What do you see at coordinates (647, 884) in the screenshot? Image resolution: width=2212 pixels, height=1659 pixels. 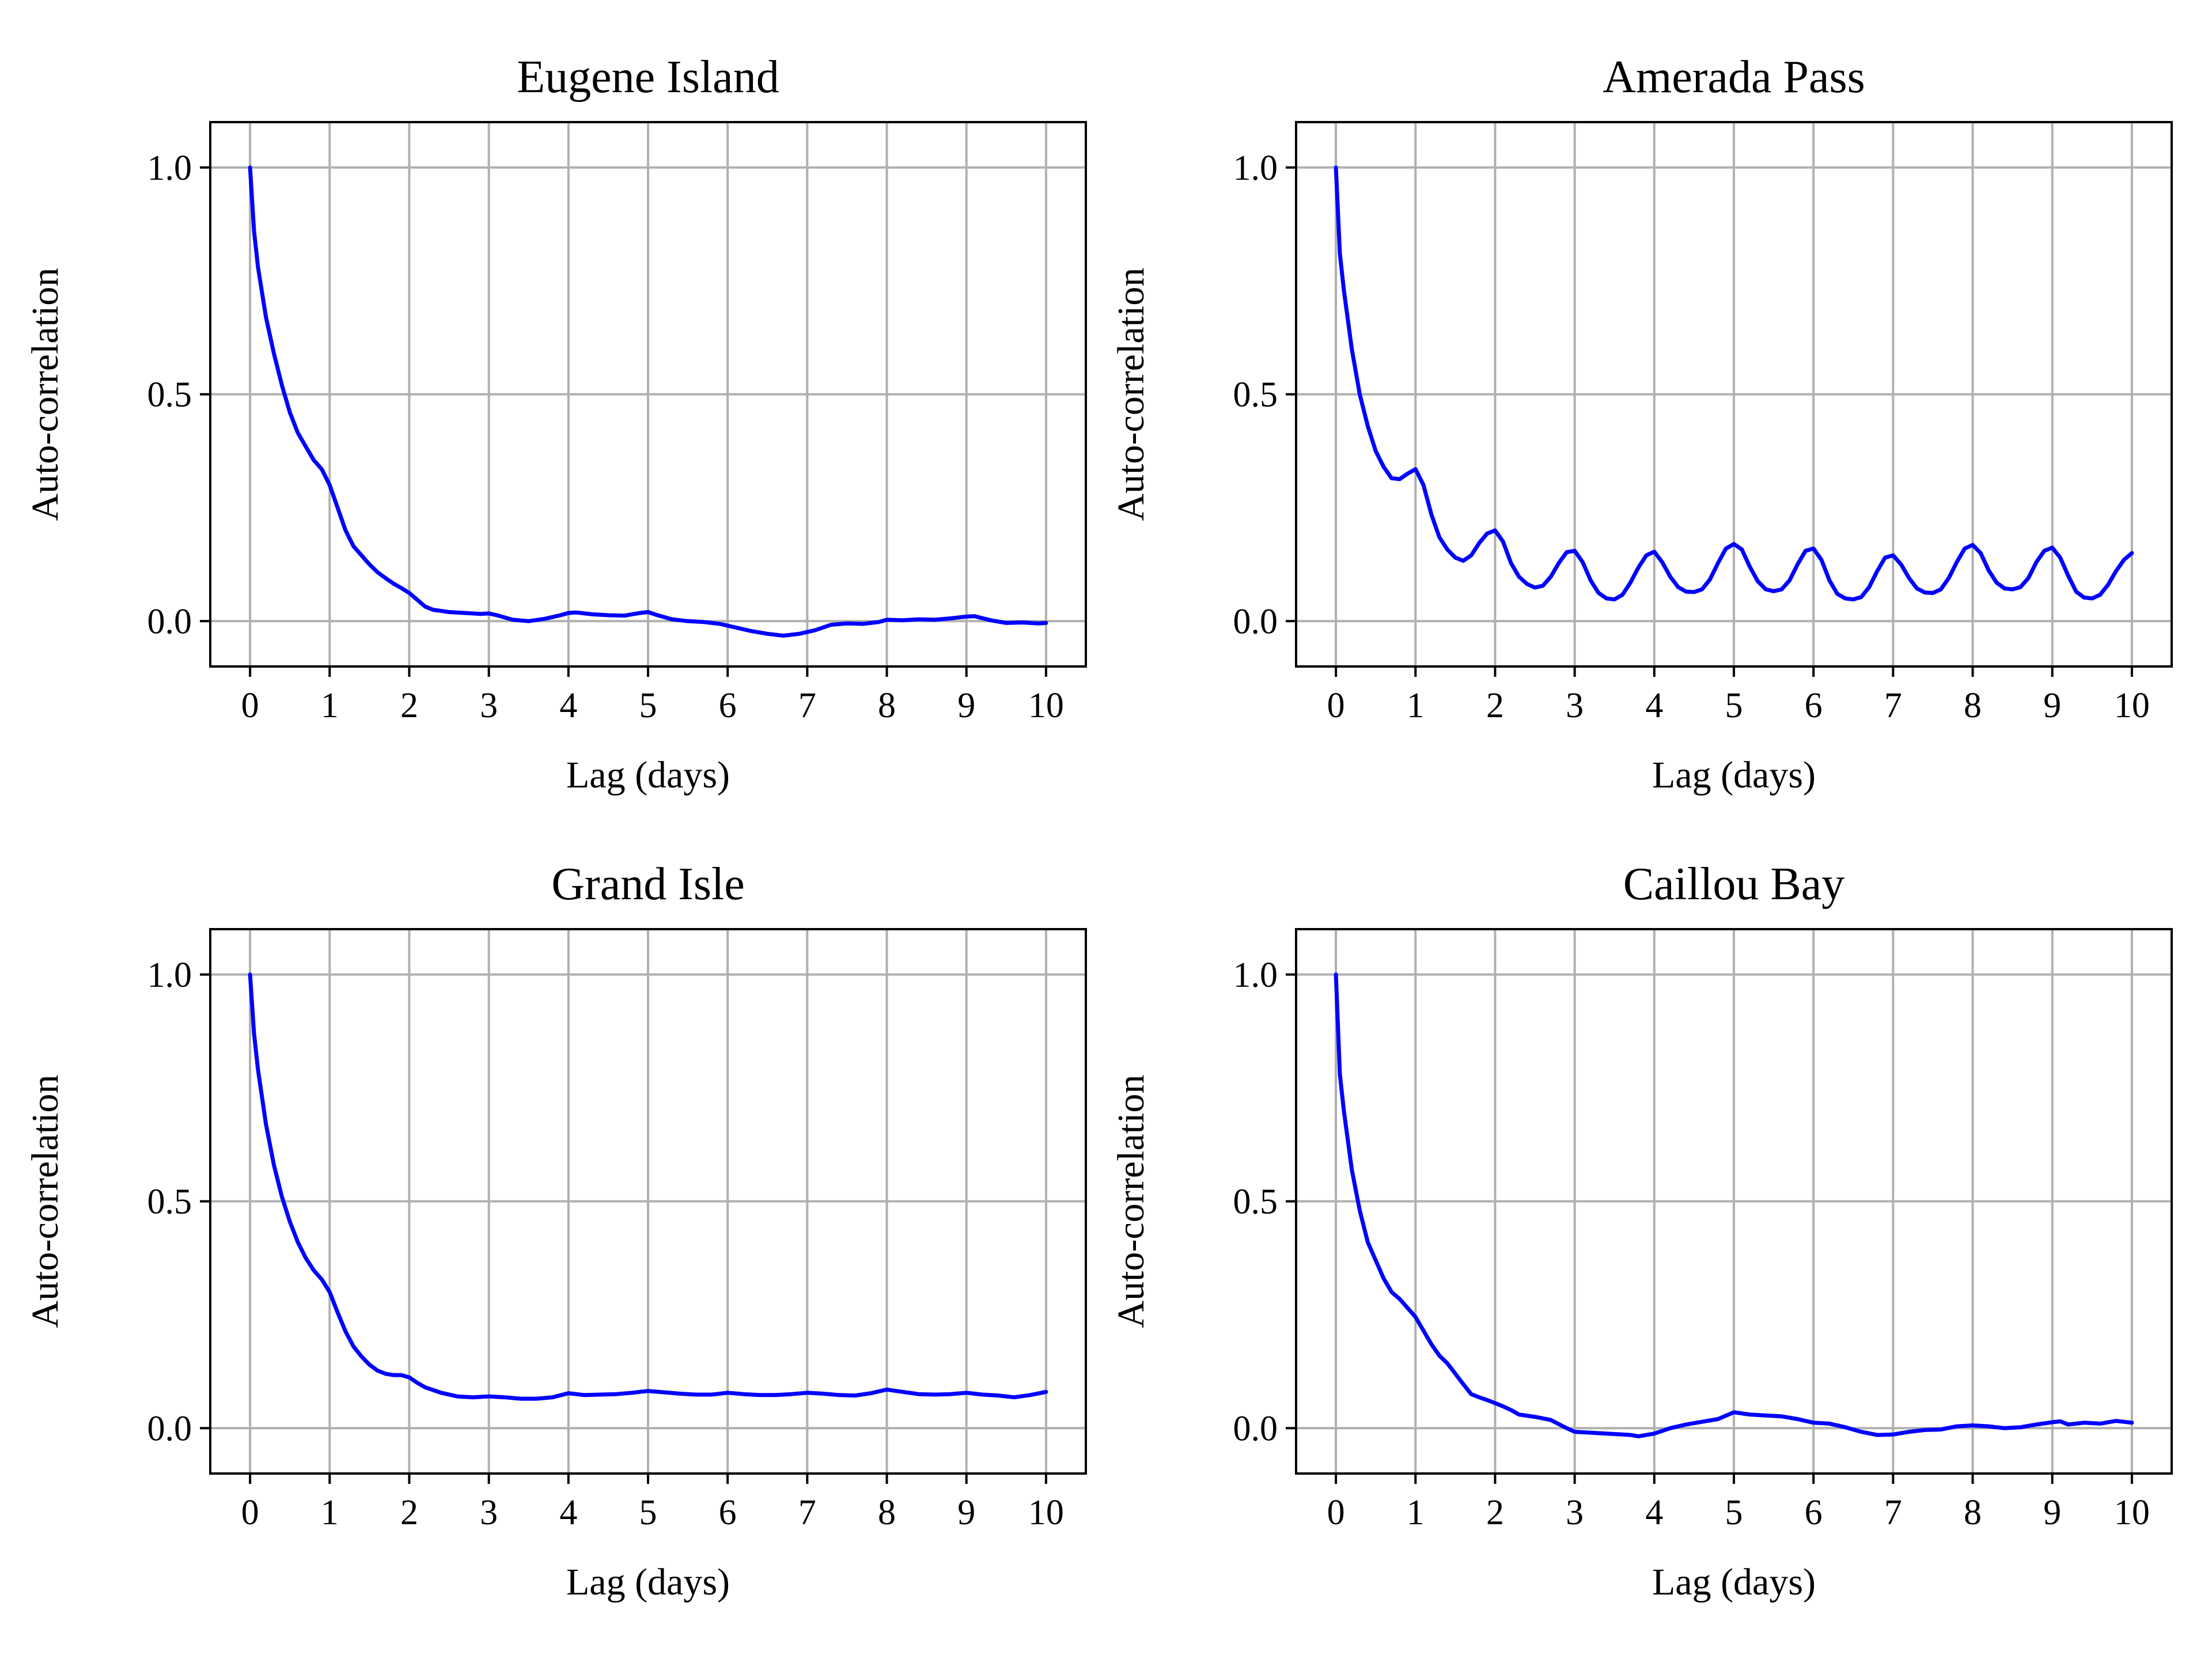 I see `subplot-title: Grand Isle` at bounding box center [647, 884].